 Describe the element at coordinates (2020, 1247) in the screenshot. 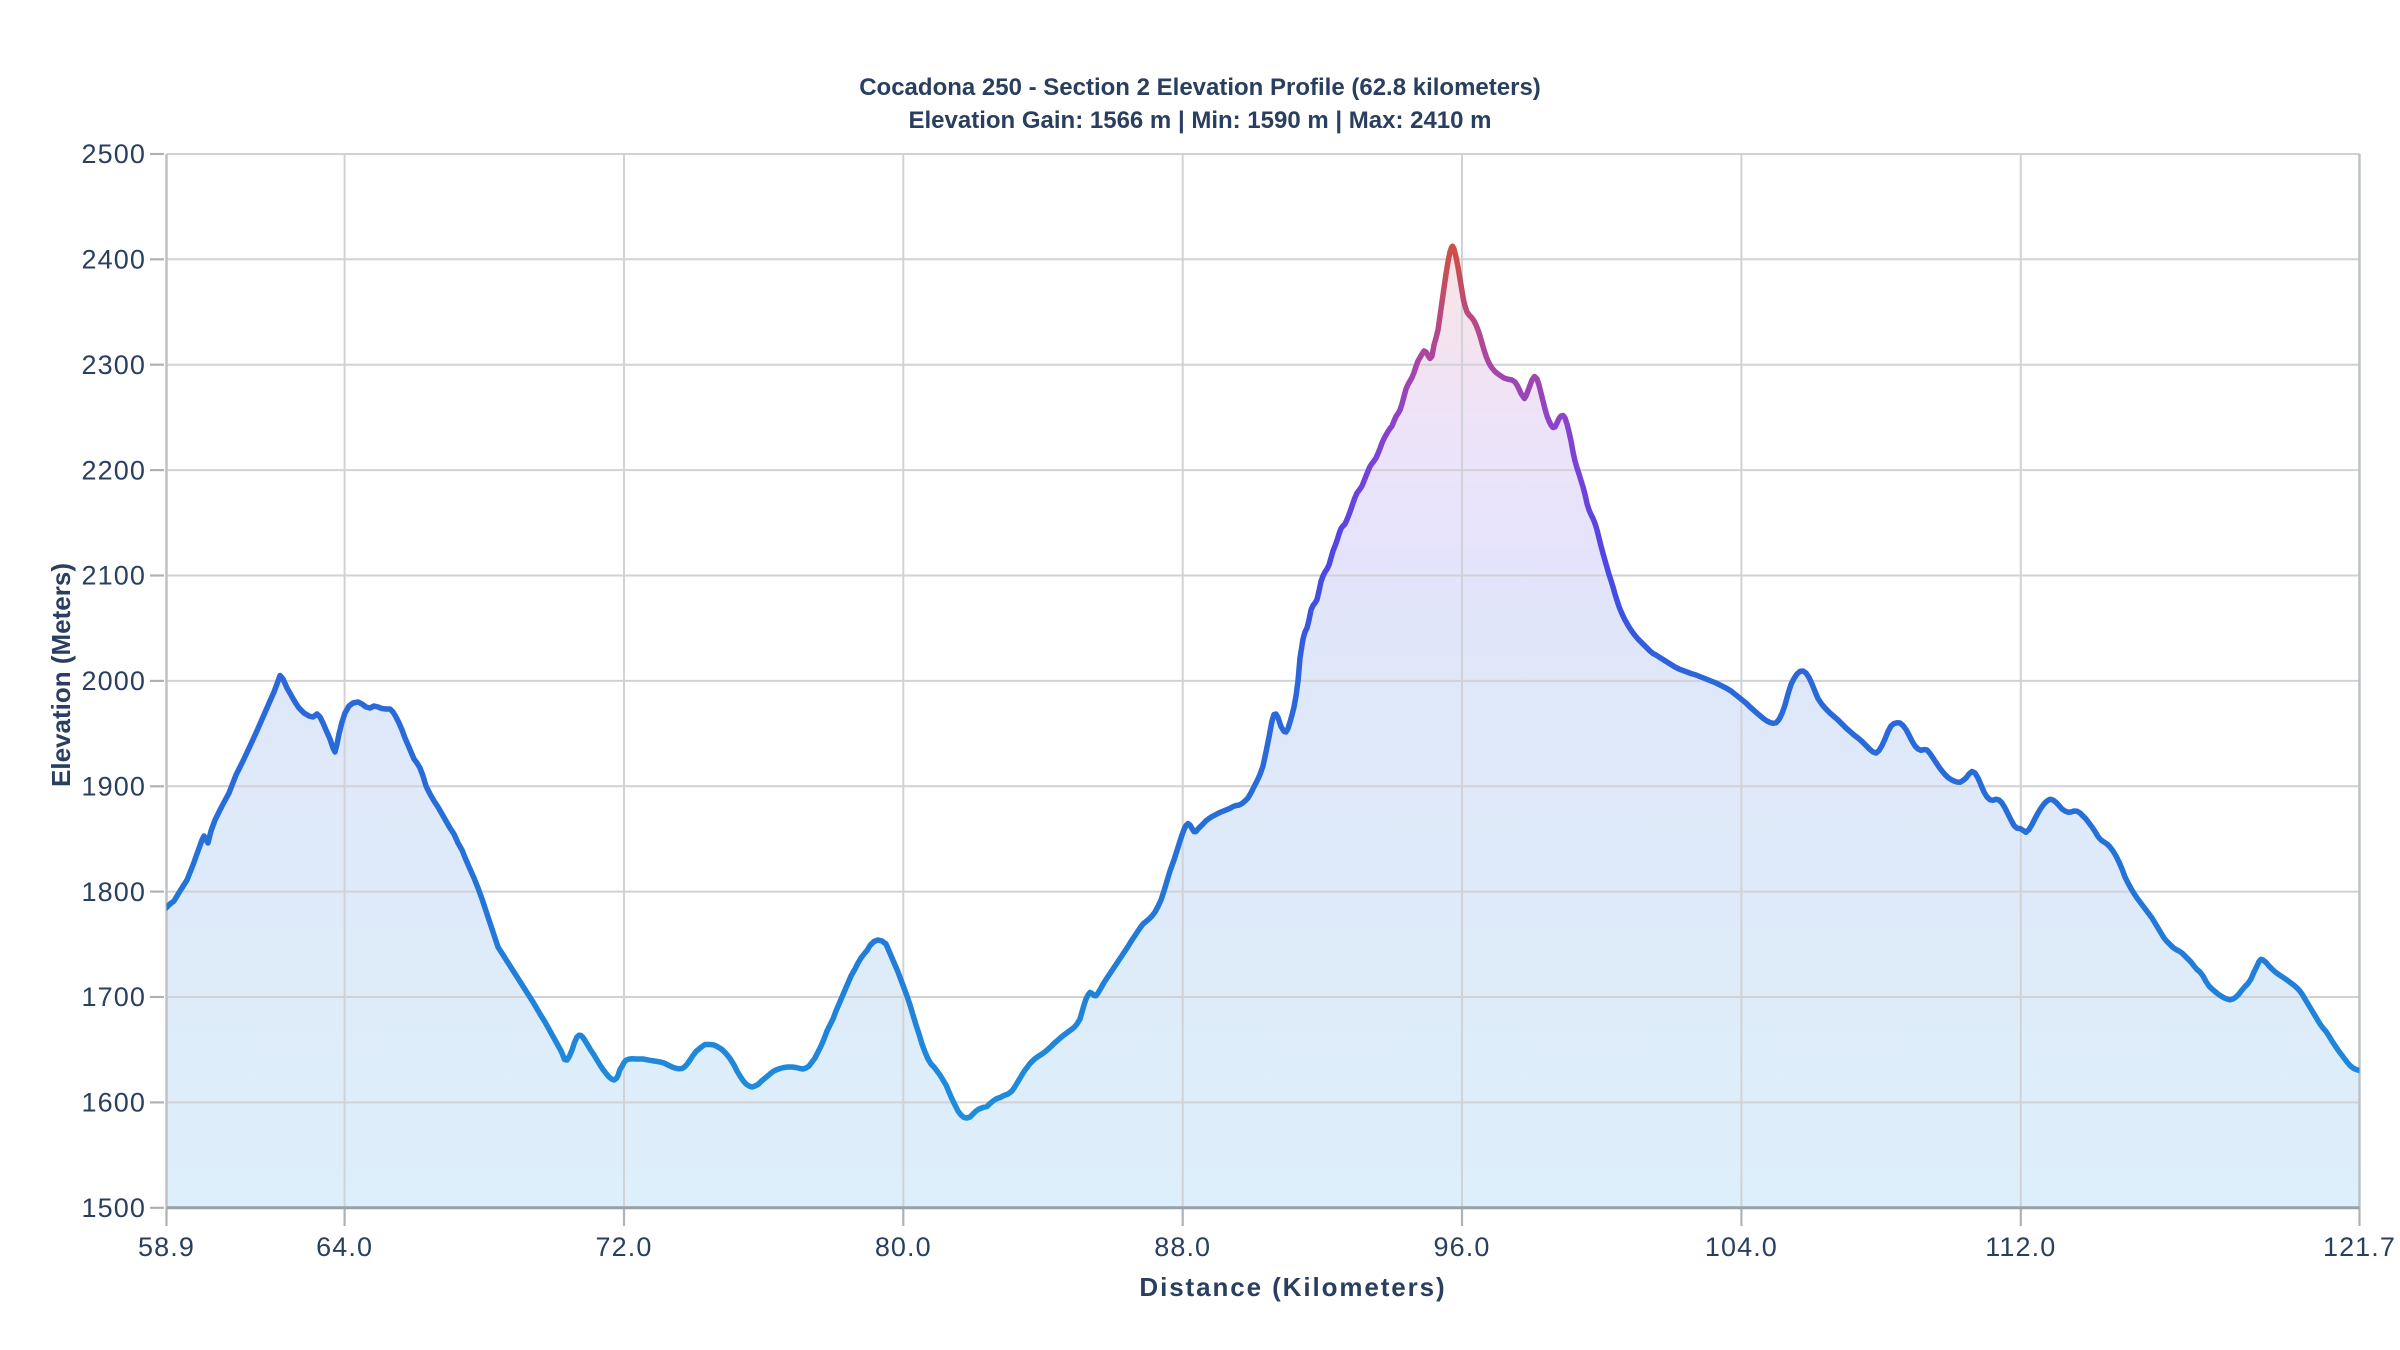

I see `svg-text: 112.0` at that location.